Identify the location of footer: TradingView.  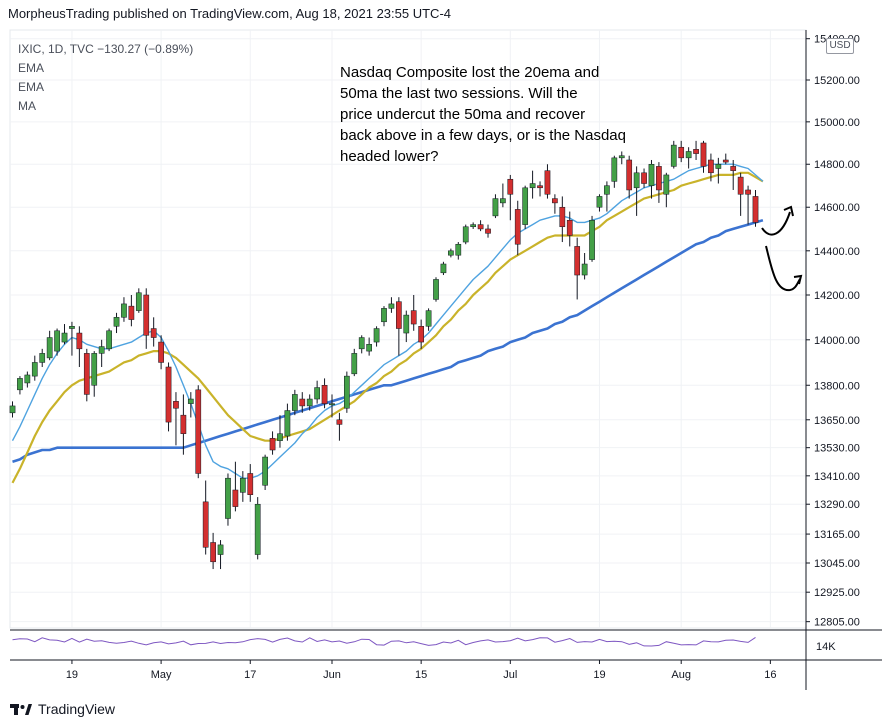
(441, 711).